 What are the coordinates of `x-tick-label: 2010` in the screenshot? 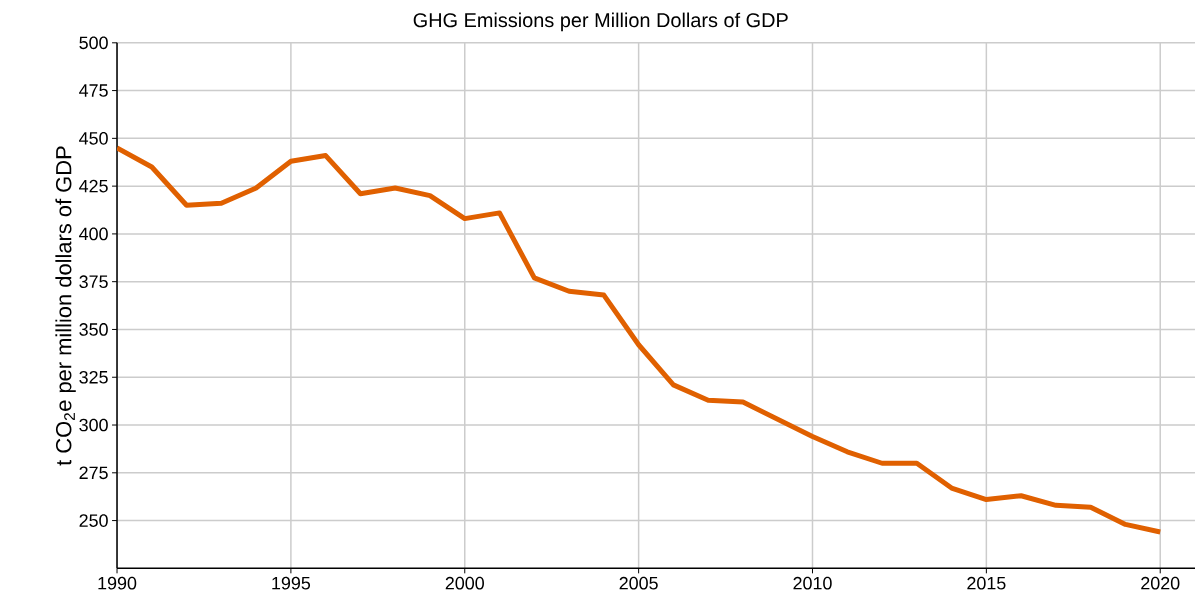 It's located at (812, 583).